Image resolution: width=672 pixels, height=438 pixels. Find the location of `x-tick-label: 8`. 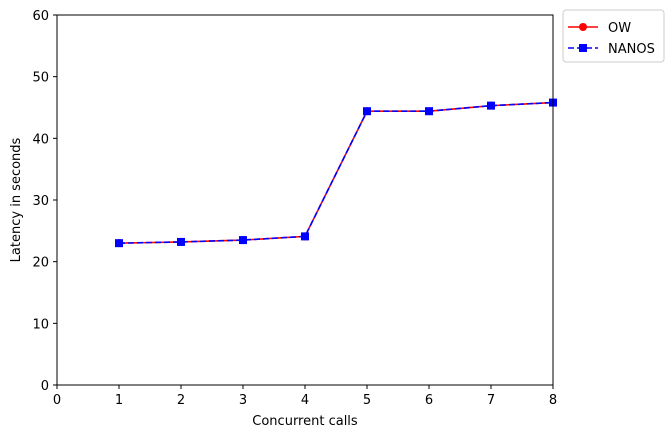

x-tick-label: 8 is located at coordinates (553, 400).